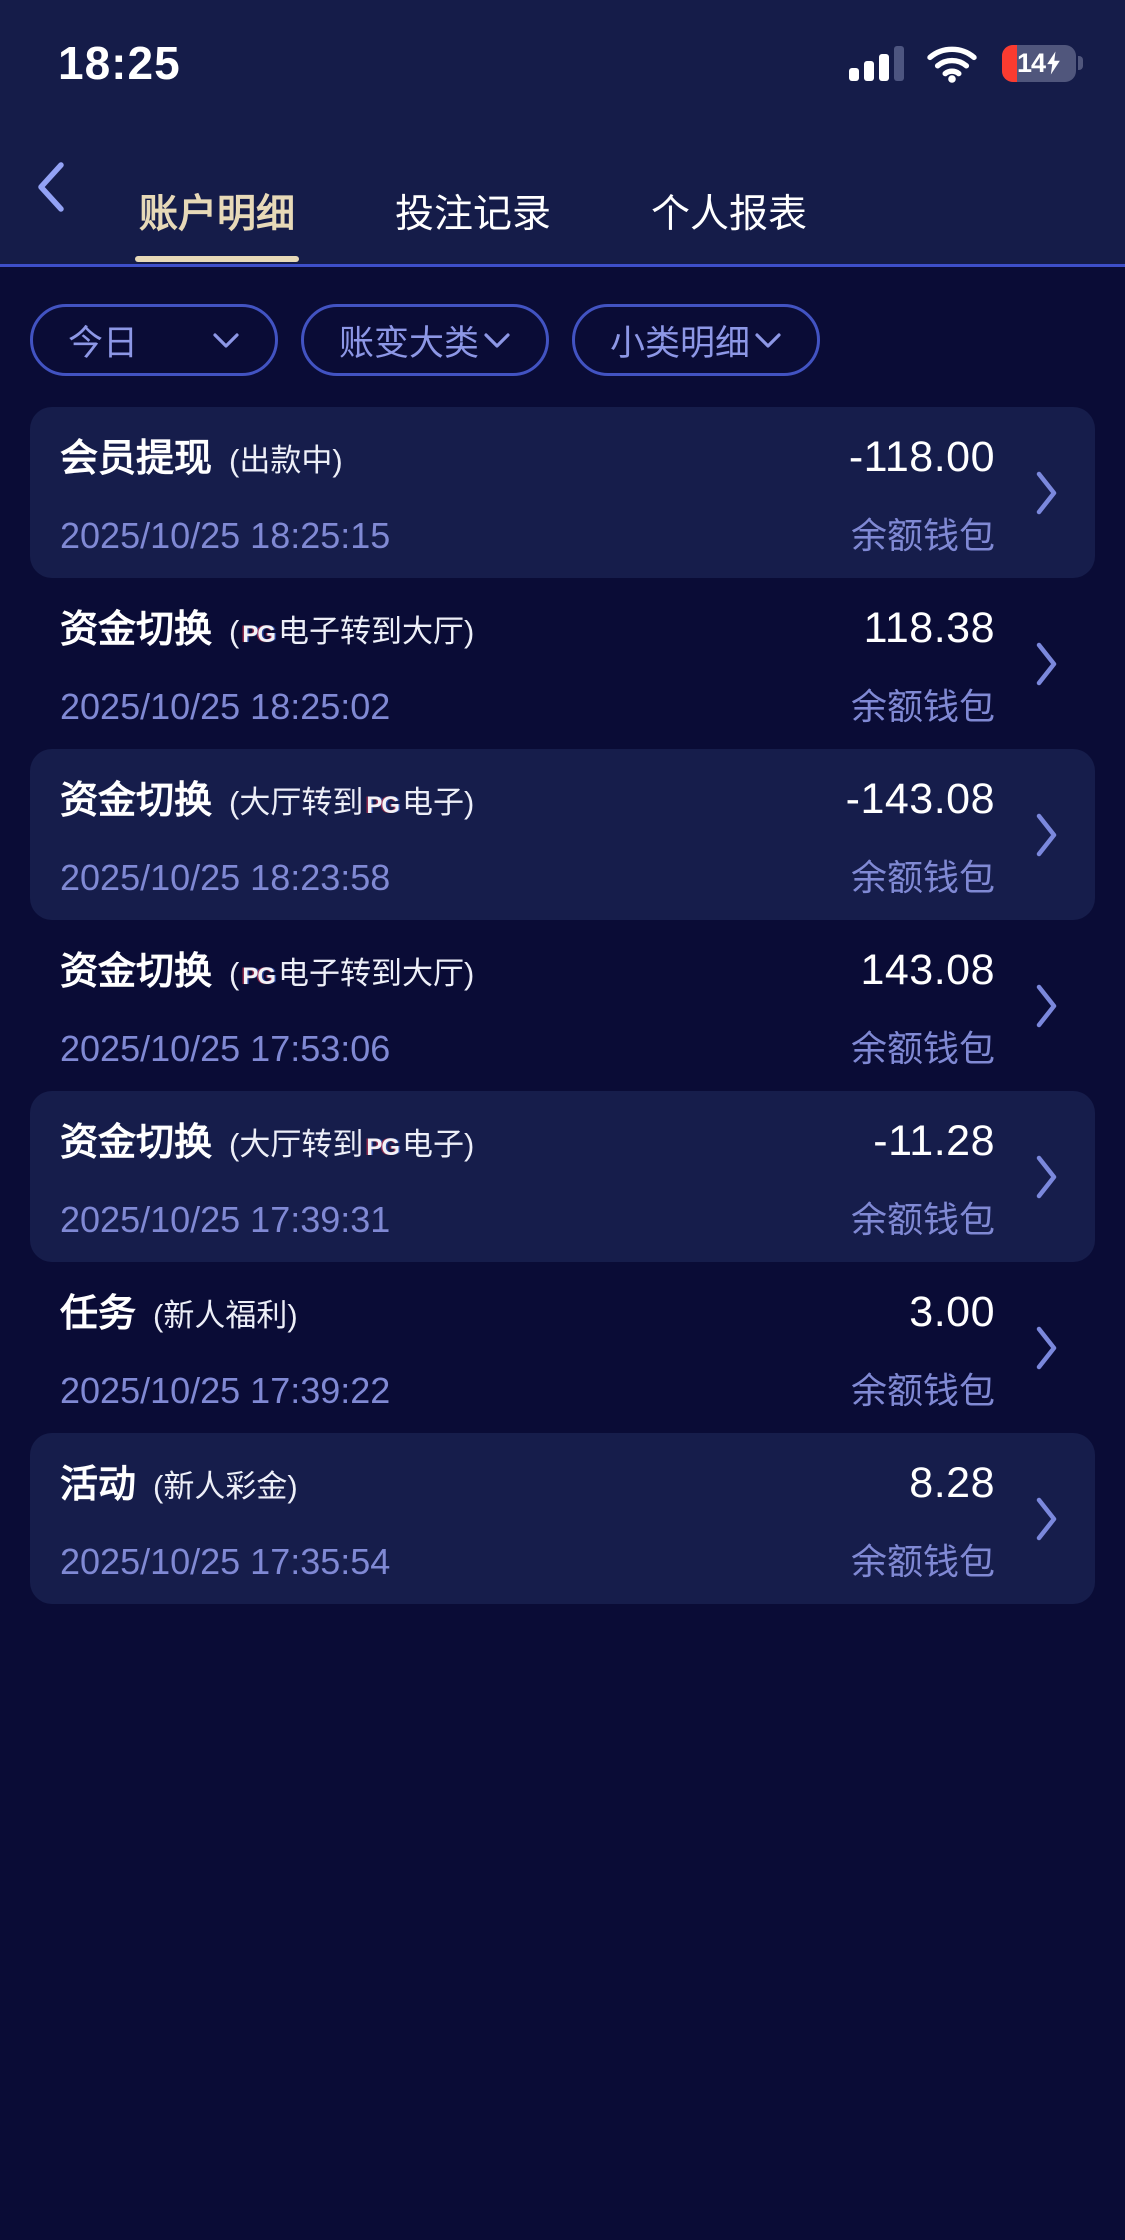 The width and height of the screenshot is (1125, 2240). I want to click on transaction-note: (出款中), so click(286, 457).